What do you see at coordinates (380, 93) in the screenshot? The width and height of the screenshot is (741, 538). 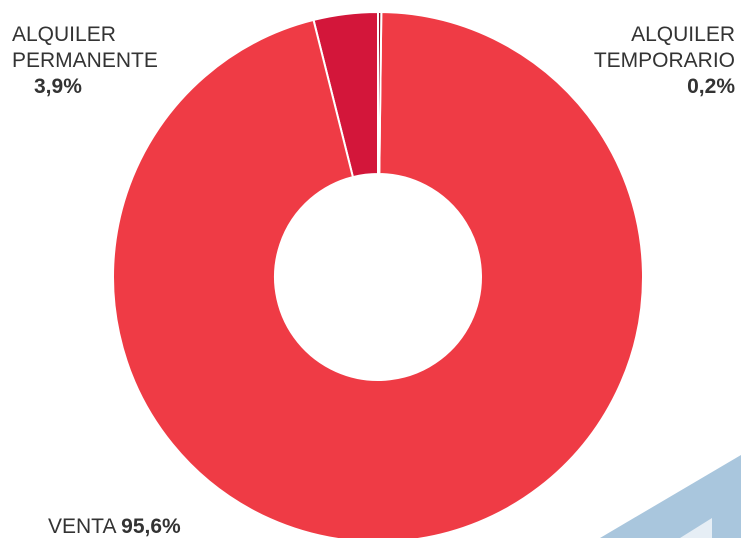 I see `slice` at bounding box center [380, 93].